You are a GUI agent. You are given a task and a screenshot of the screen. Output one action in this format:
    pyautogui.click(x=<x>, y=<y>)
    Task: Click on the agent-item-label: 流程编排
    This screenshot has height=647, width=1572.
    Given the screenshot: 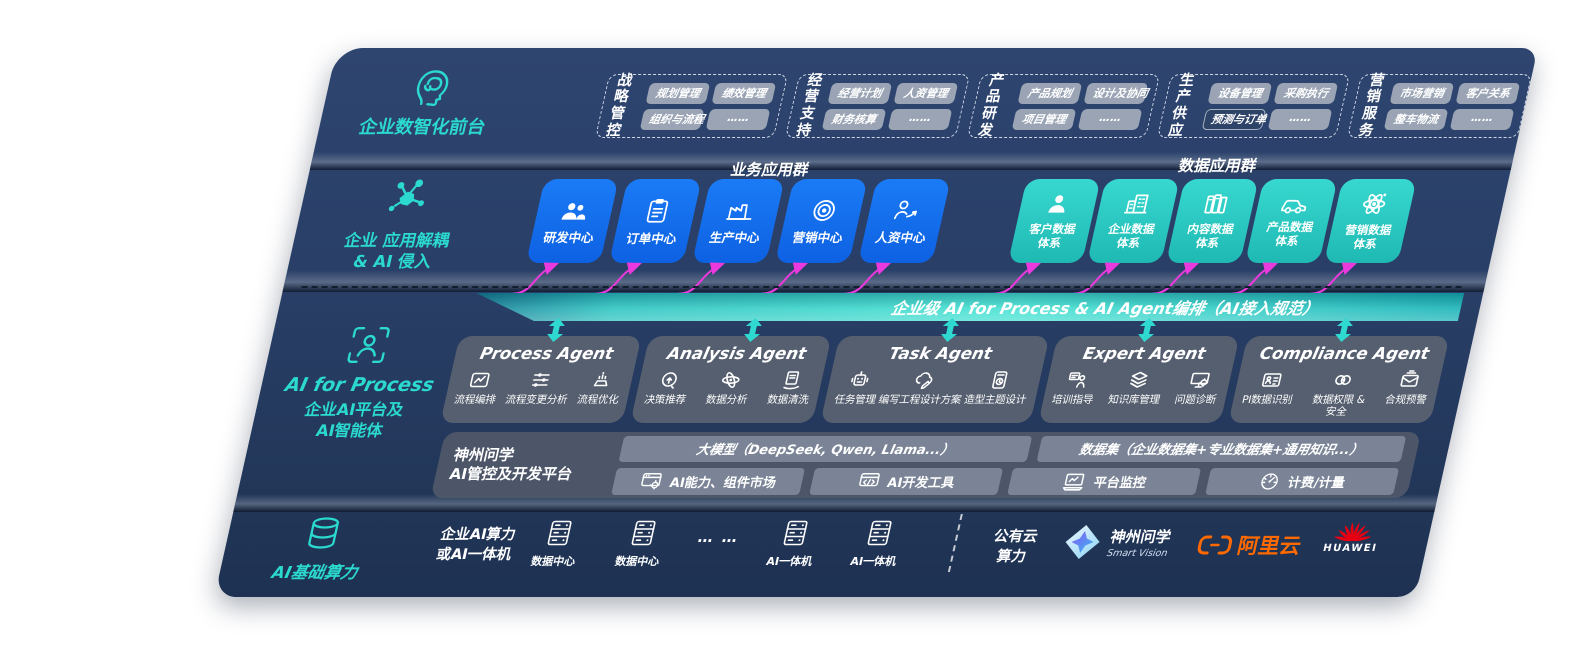 What is the action you would take?
    pyautogui.click(x=474, y=400)
    